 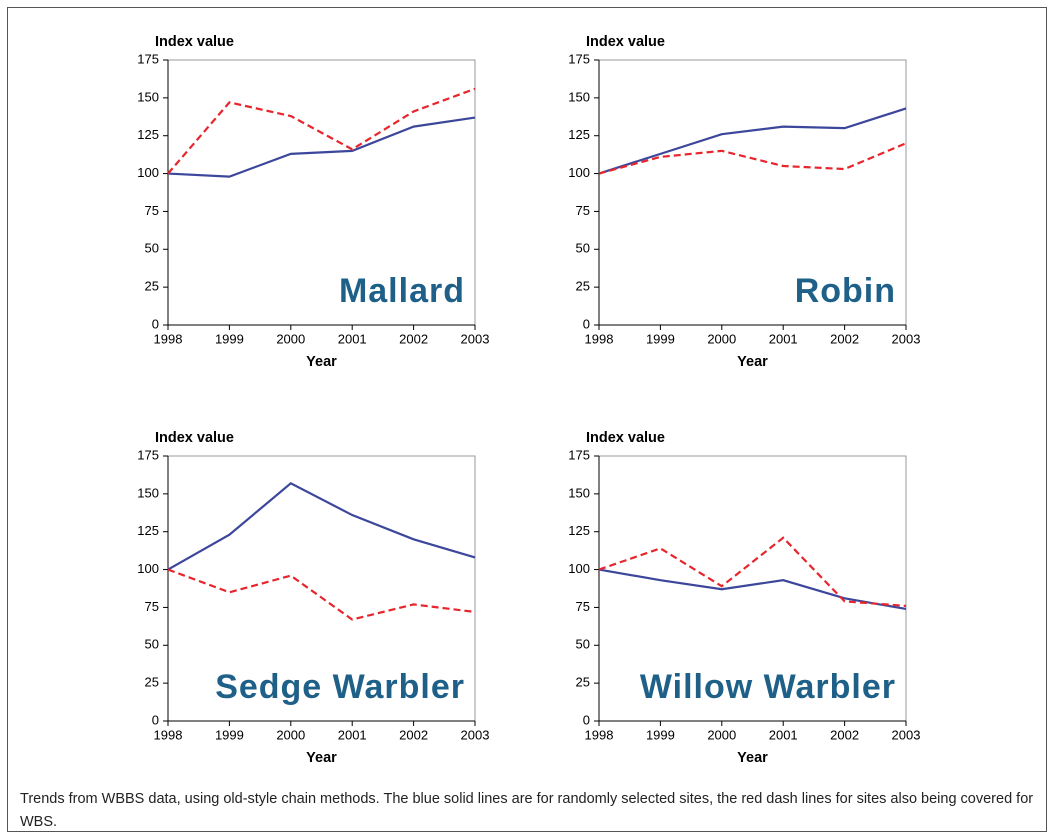 What do you see at coordinates (340, 687) in the screenshot?
I see `annotation: Sedge Warbler` at bounding box center [340, 687].